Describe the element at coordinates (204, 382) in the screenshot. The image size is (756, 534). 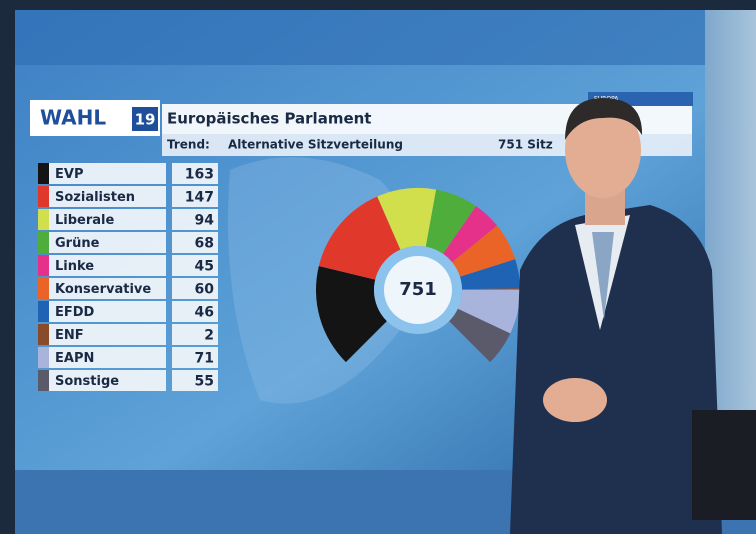
I see `row-value: 55` at that location.